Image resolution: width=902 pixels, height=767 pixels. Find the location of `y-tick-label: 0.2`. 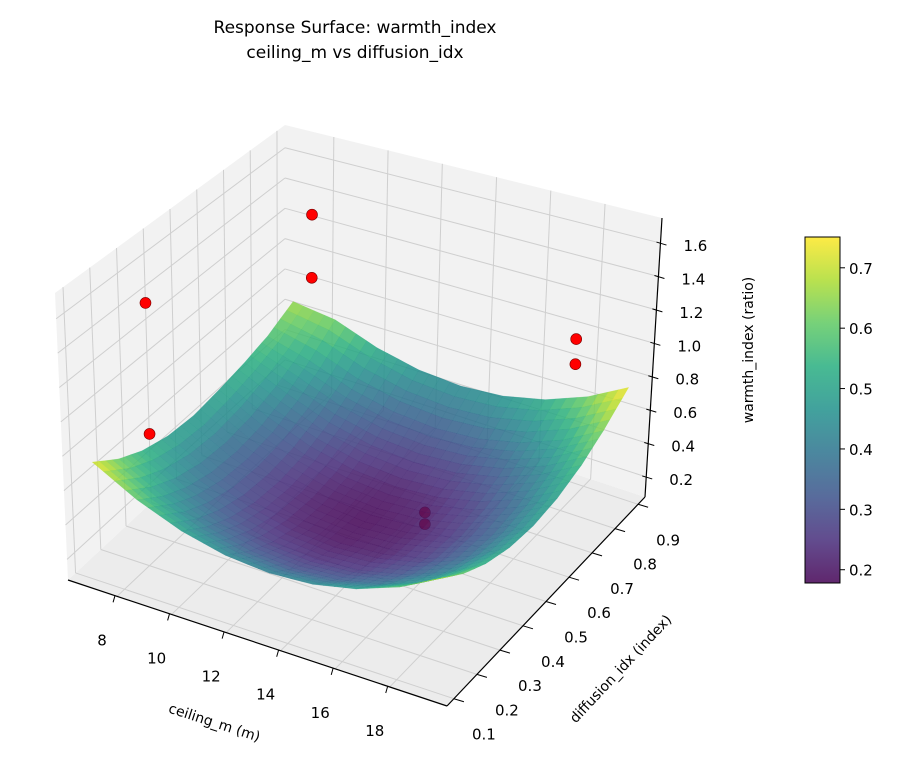

y-tick-label: 0.2 is located at coordinates (507, 710).